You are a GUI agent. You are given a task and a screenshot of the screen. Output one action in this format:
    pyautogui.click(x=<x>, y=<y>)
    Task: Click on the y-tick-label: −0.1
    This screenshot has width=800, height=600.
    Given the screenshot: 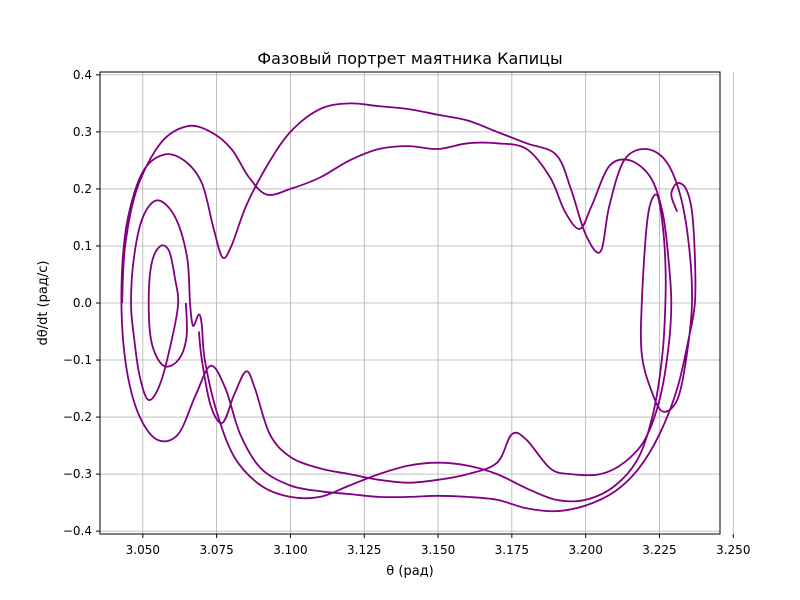 What is the action you would take?
    pyautogui.click(x=77, y=360)
    